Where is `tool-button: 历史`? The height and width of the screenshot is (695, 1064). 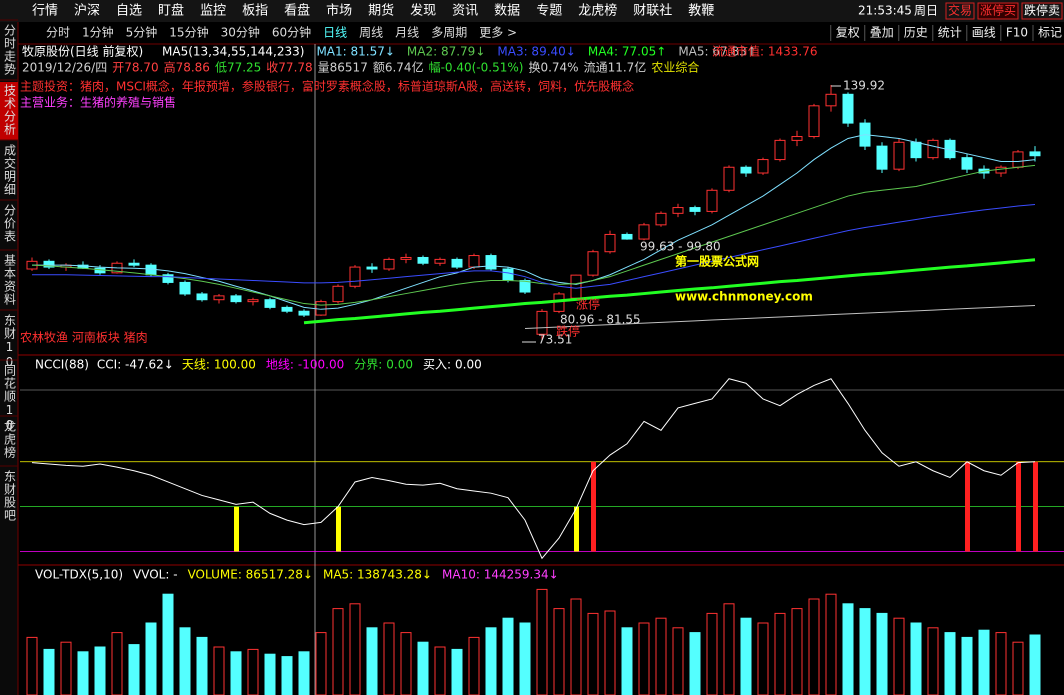 tool-button: 历史 is located at coordinates (916, 33).